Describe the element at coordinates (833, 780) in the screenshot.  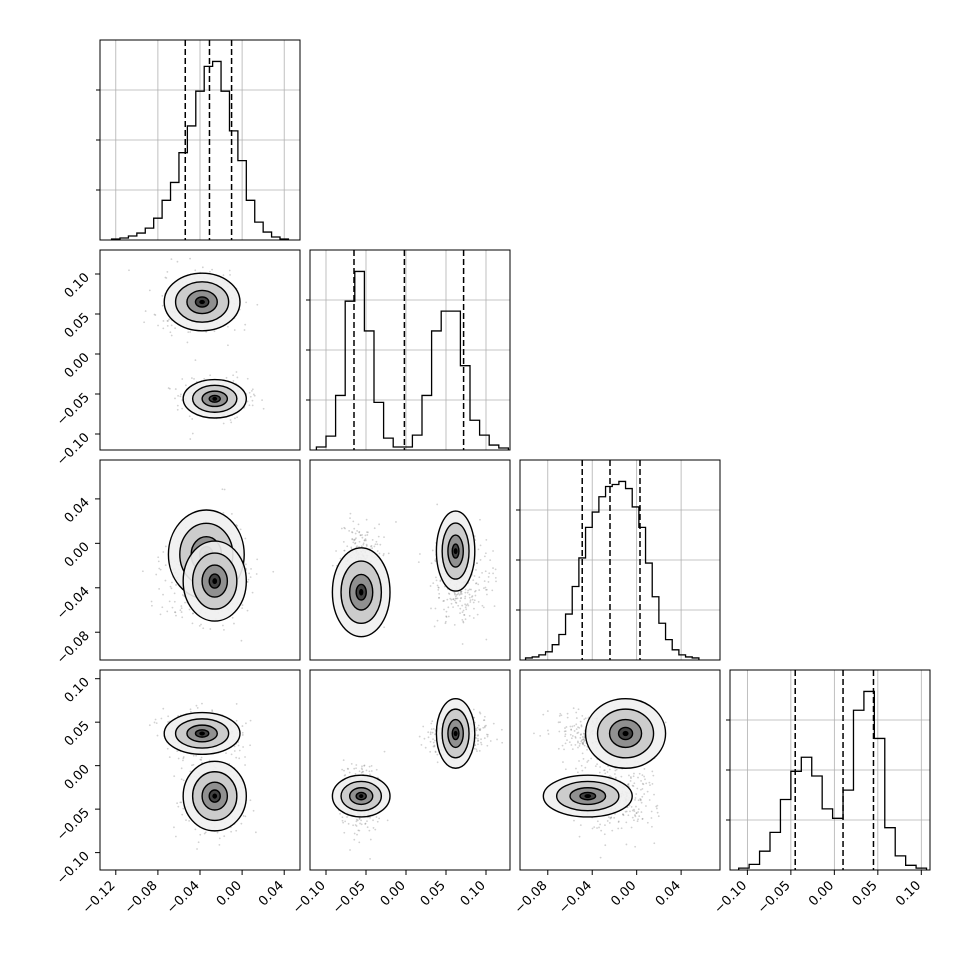
I see `hist-step` at that location.